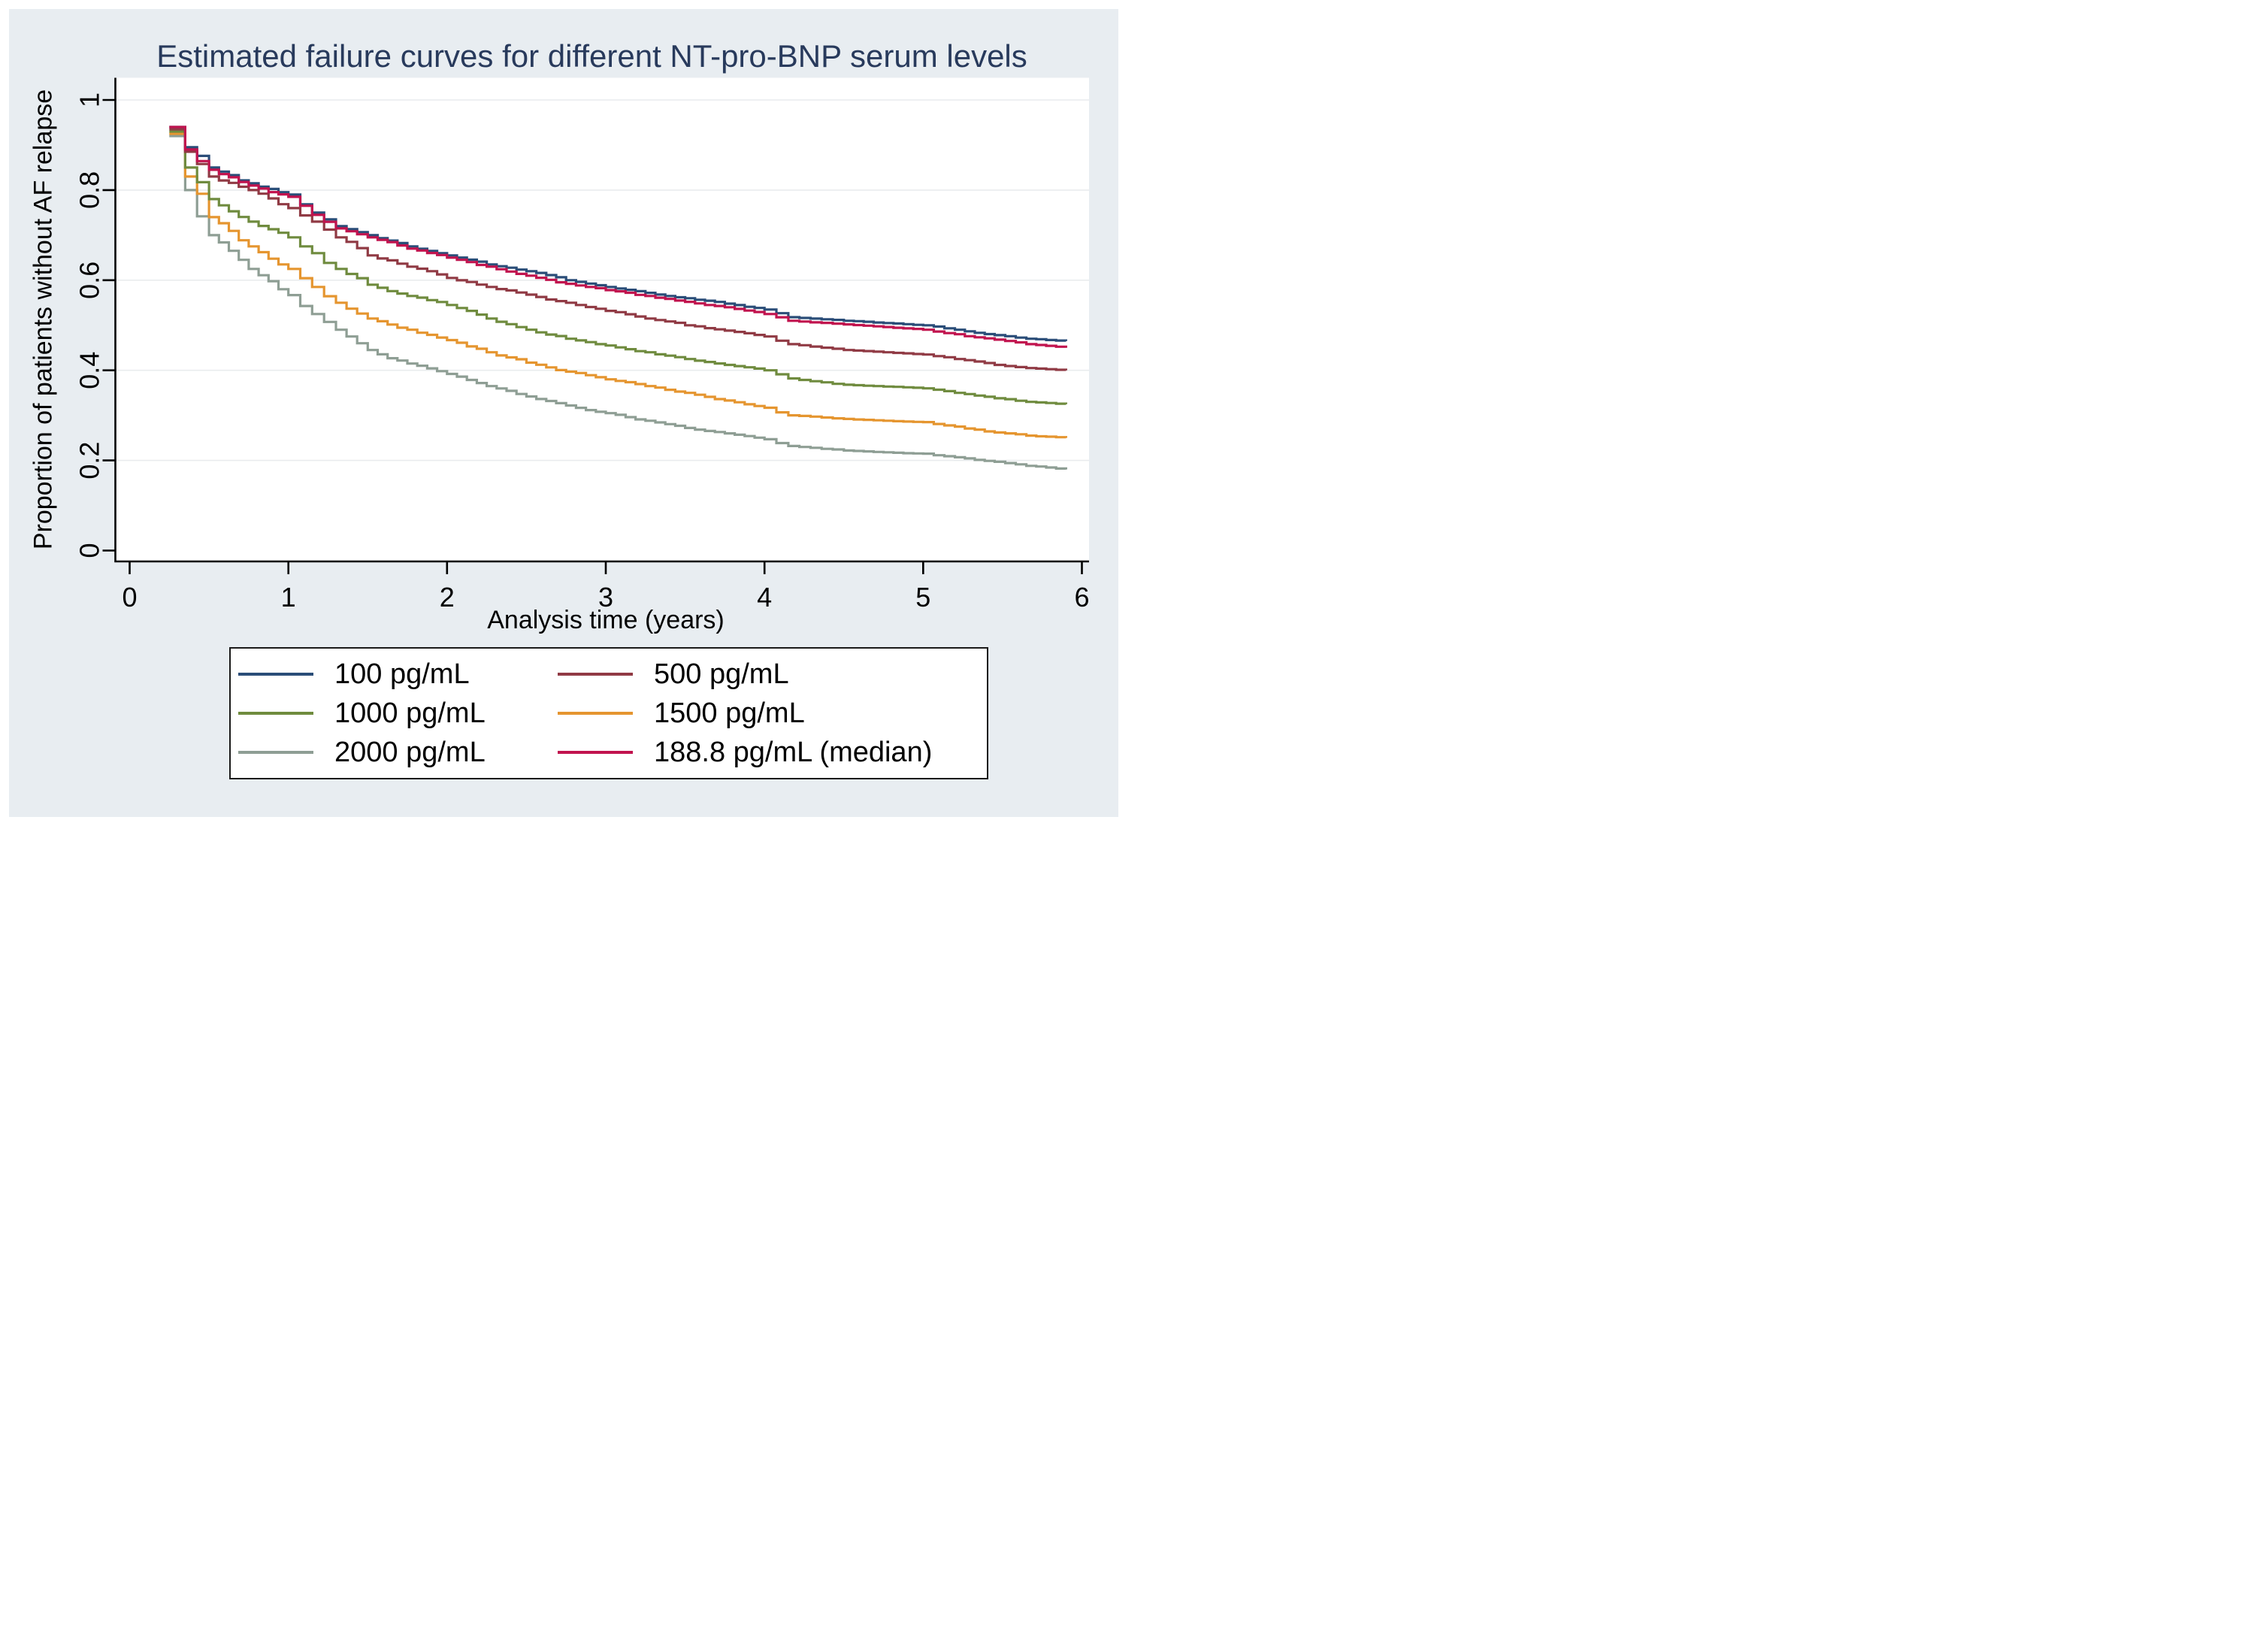 The height and width of the screenshot is (1652, 2254). What do you see at coordinates (288, 597) in the screenshot?
I see `x-tick-label-1: 1` at bounding box center [288, 597].